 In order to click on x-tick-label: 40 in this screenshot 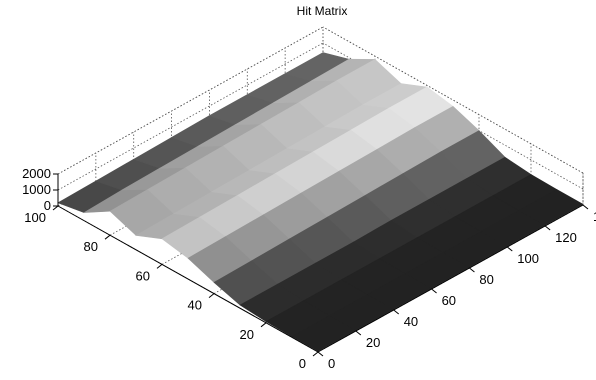, I will do `click(411, 321)`.